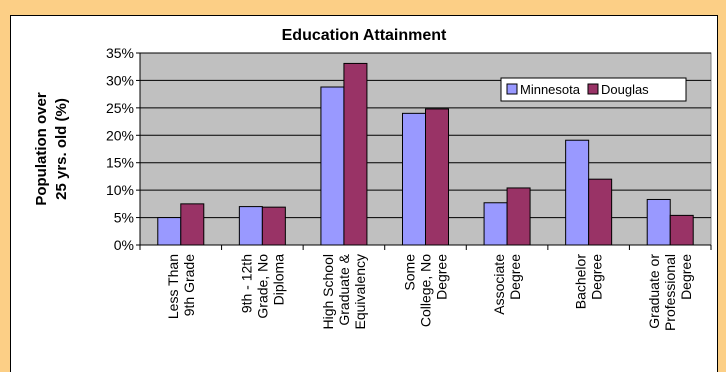  I want to click on legend: Minnesota Douglas, so click(593, 89).